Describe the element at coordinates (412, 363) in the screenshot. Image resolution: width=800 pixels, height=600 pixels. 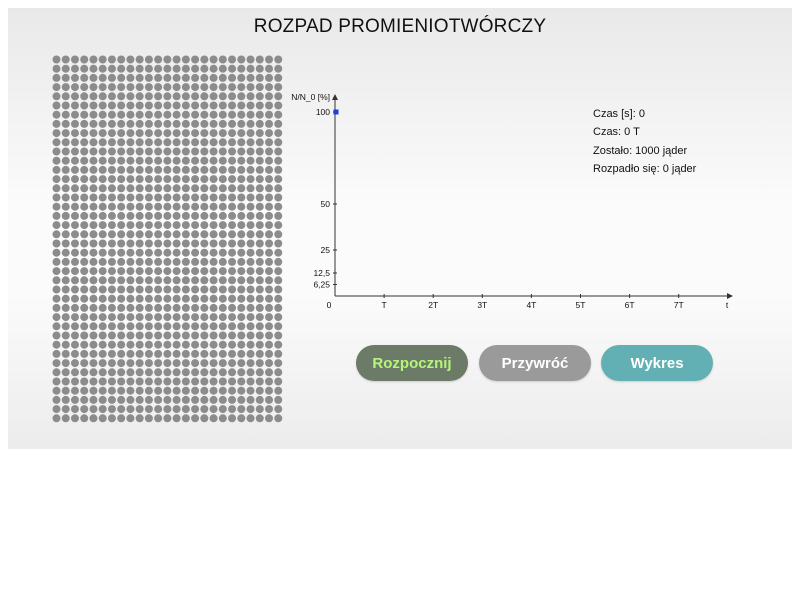
I see `start-button: Rozpocznij` at that location.